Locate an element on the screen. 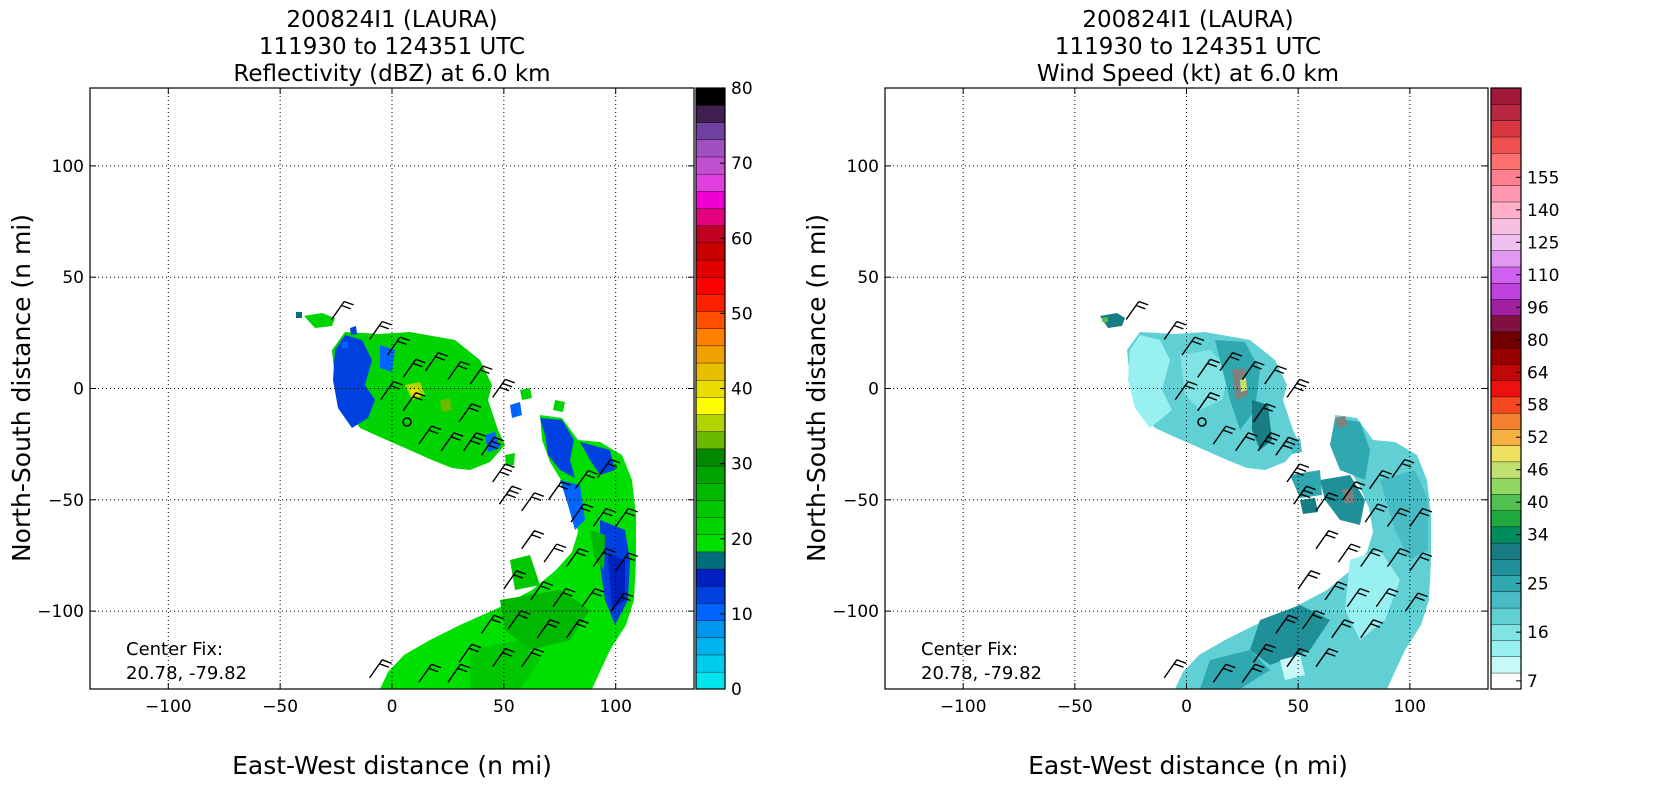  colorbar-tick-label: 96 is located at coordinates (1538, 308).